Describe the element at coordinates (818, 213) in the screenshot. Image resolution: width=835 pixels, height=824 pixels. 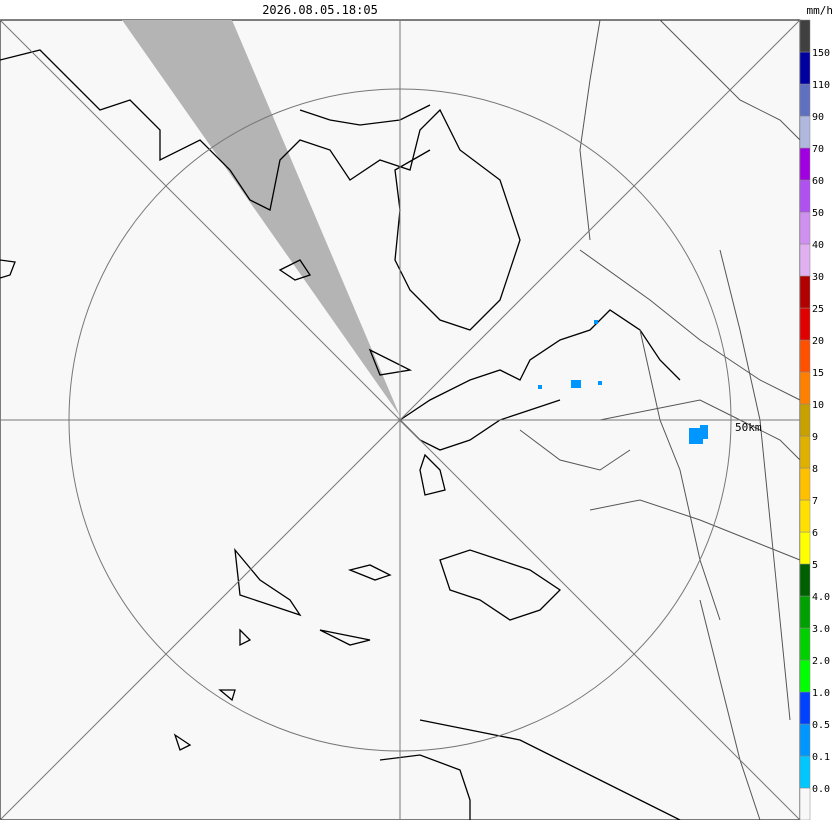
I see `legend-label: 50` at that location.